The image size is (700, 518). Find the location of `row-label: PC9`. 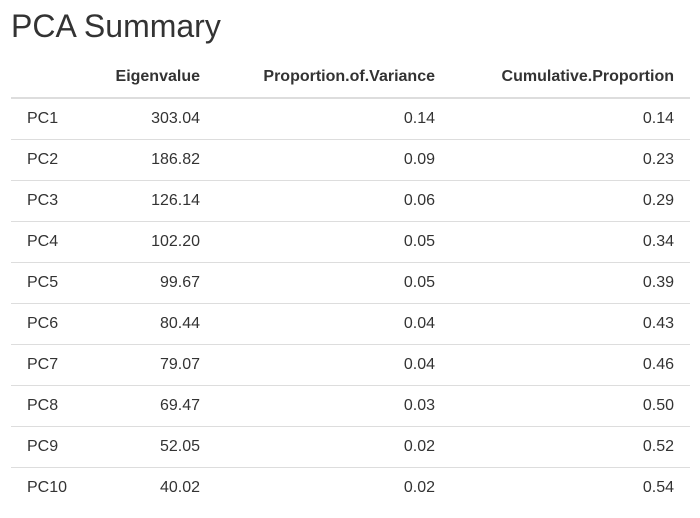

row-label: PC9 is located at coordinates (51, 447).